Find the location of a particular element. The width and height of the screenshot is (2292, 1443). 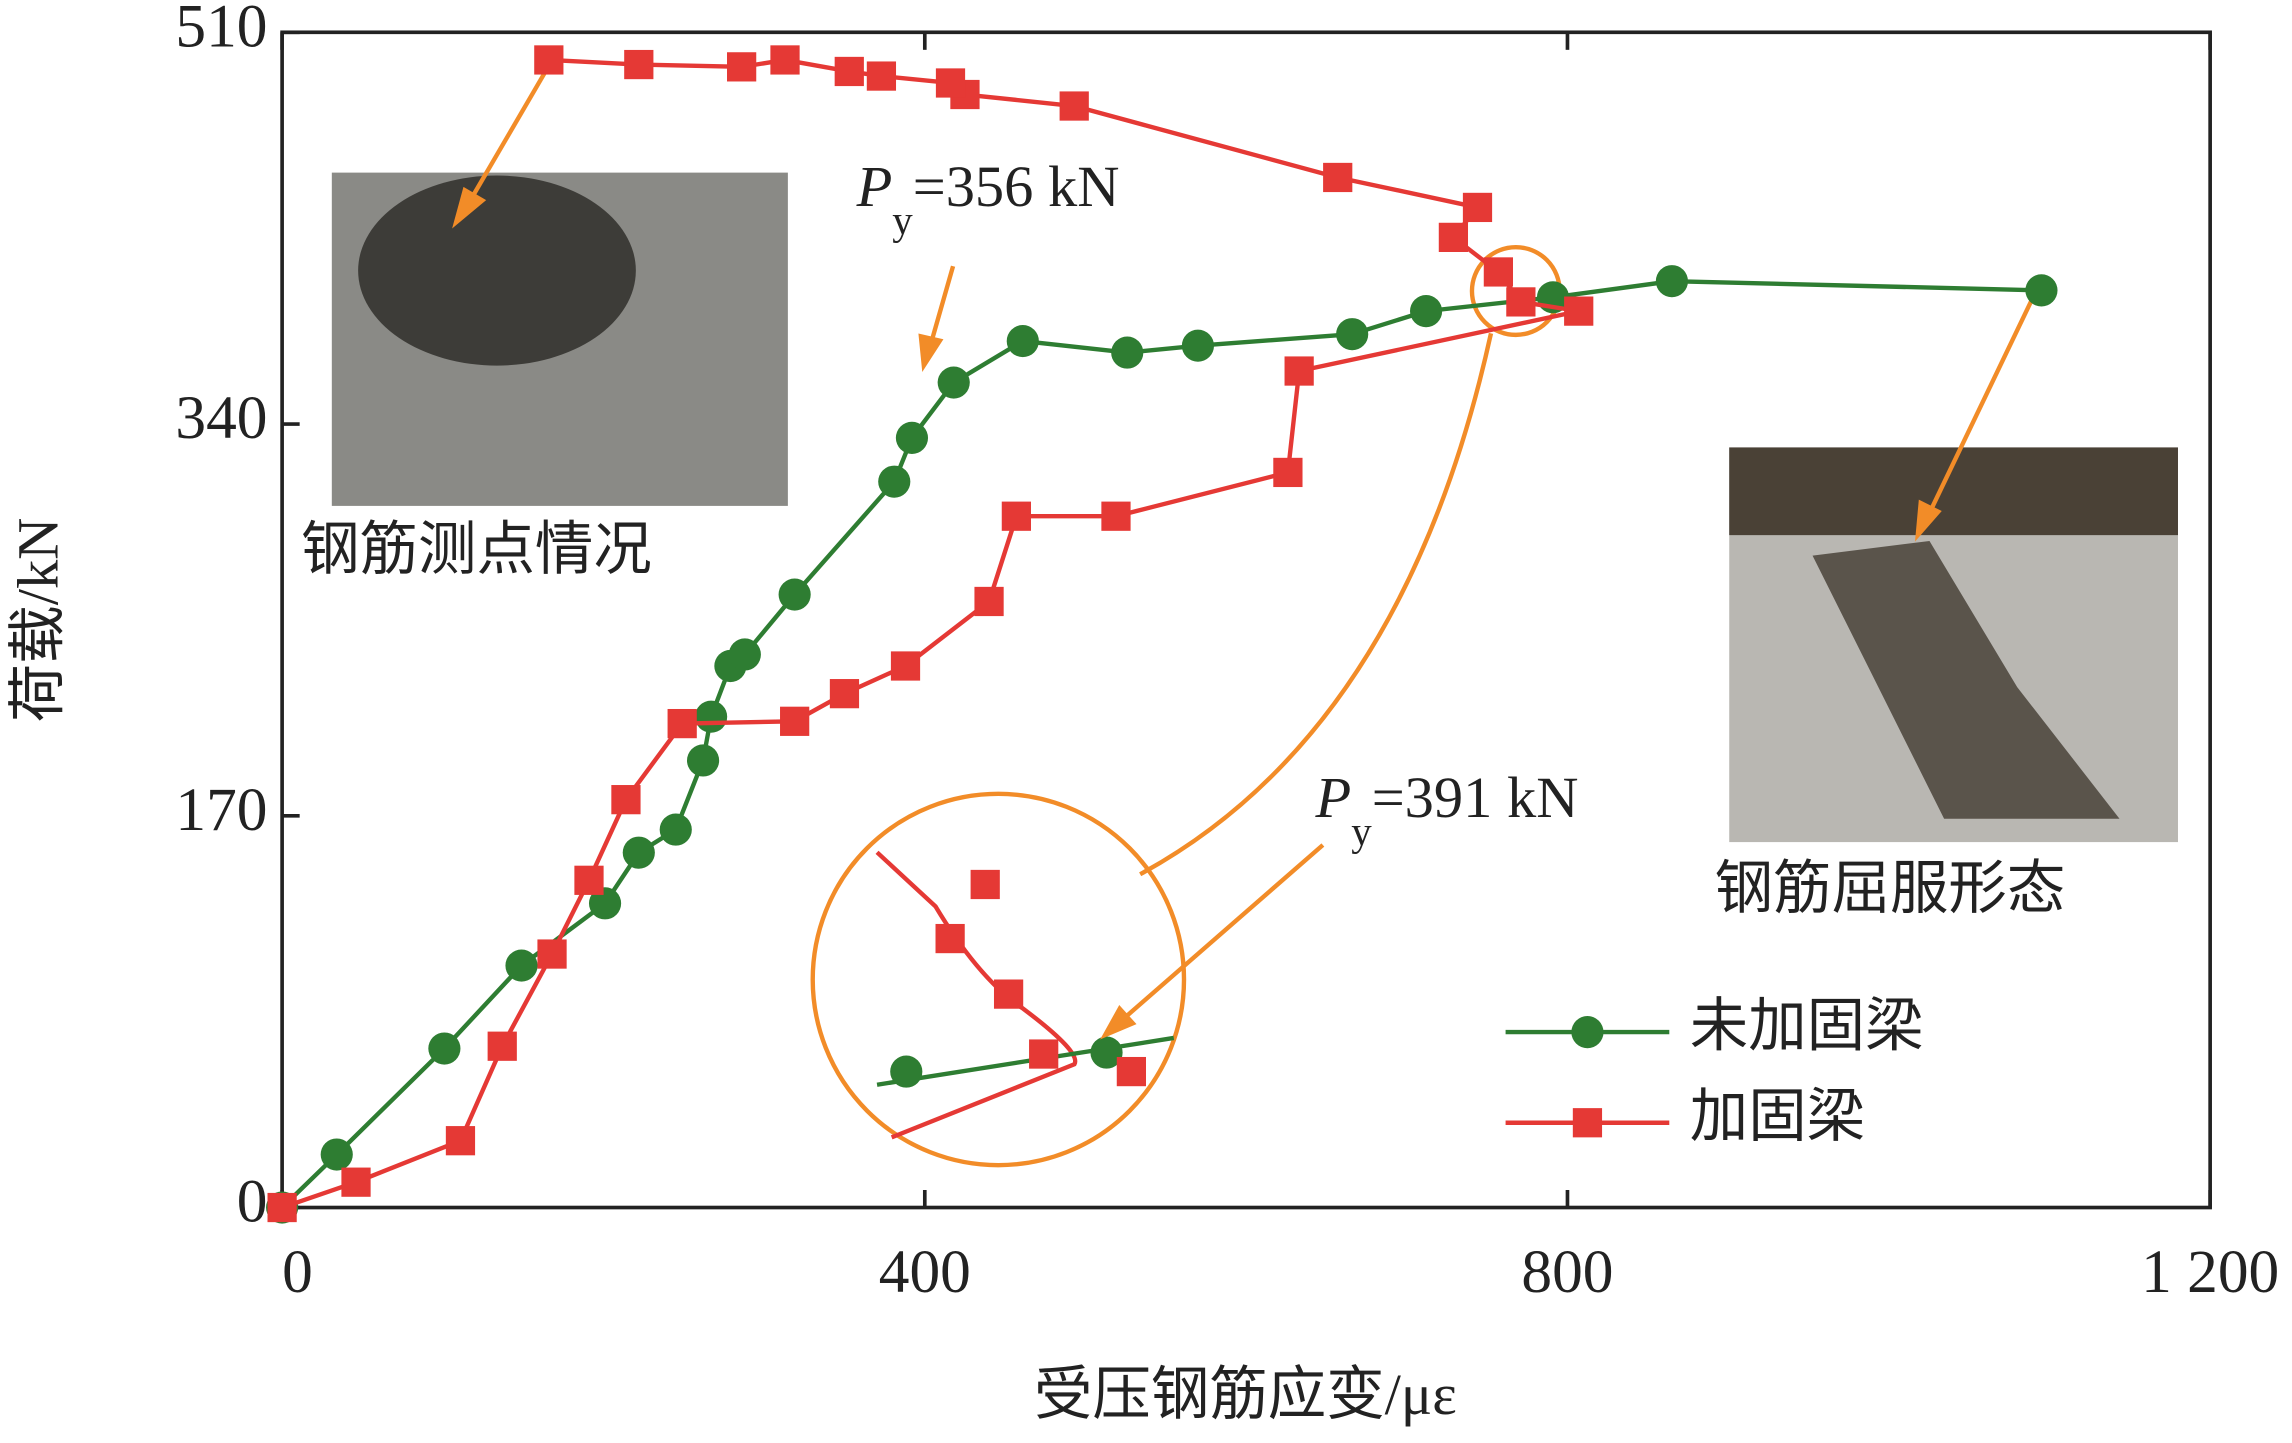

annotation: 钢筋测点情况 is located at coordinates (476, 549).